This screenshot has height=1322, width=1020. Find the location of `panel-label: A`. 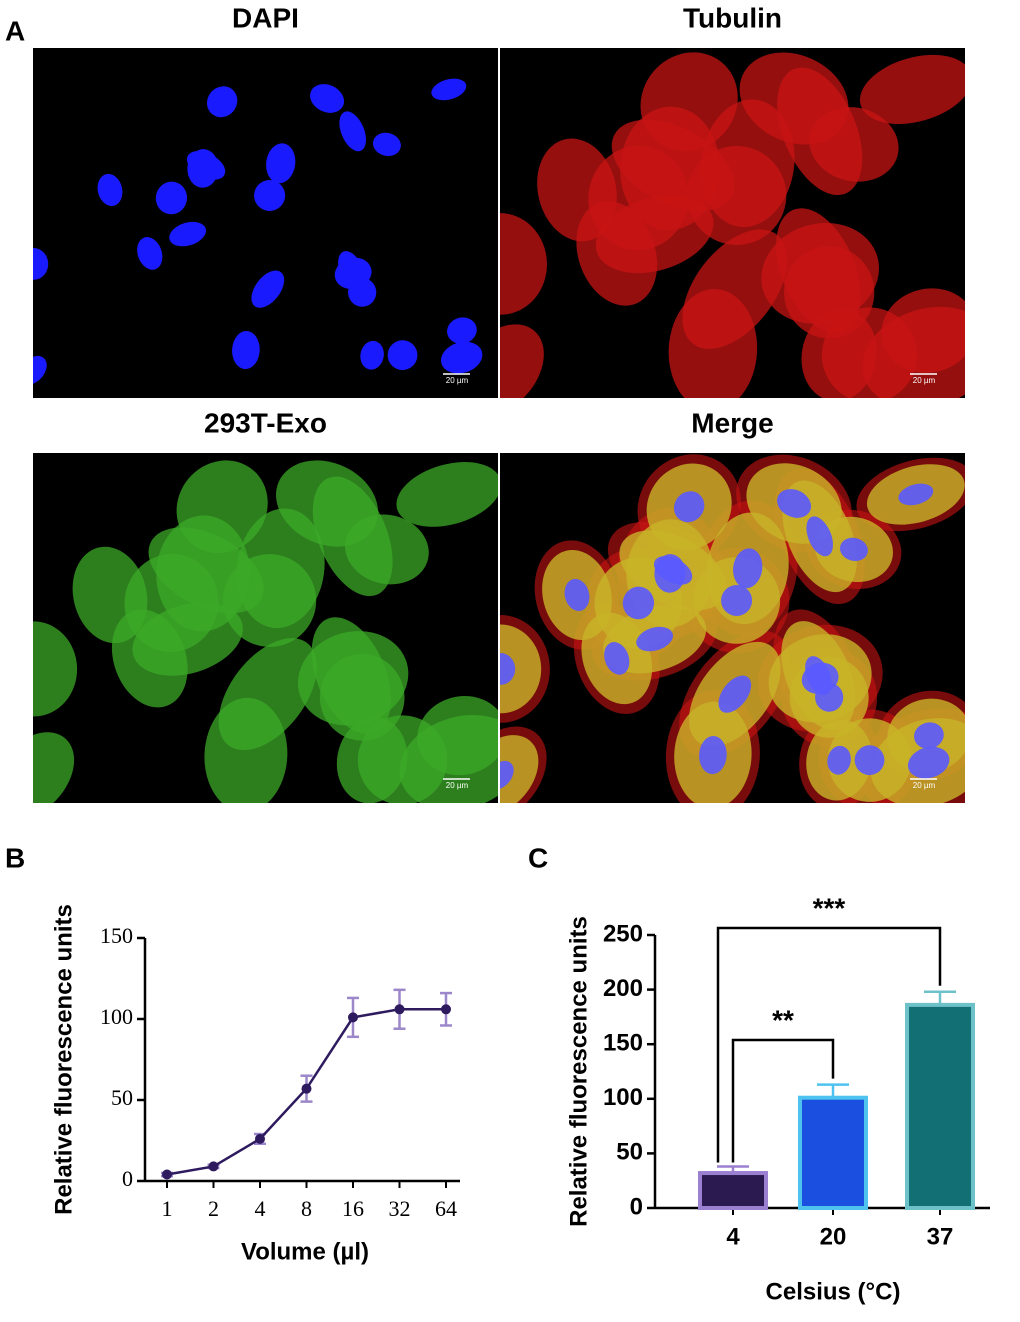

panel-label: A is located at coordinates (15, 30).